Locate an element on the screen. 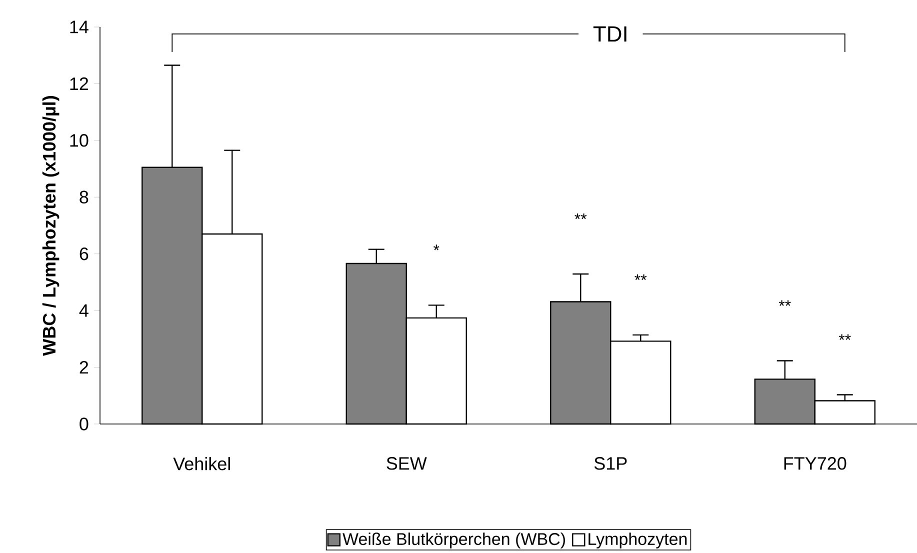  x-tick-label: Vehikel is located at coordinates (201, 463).